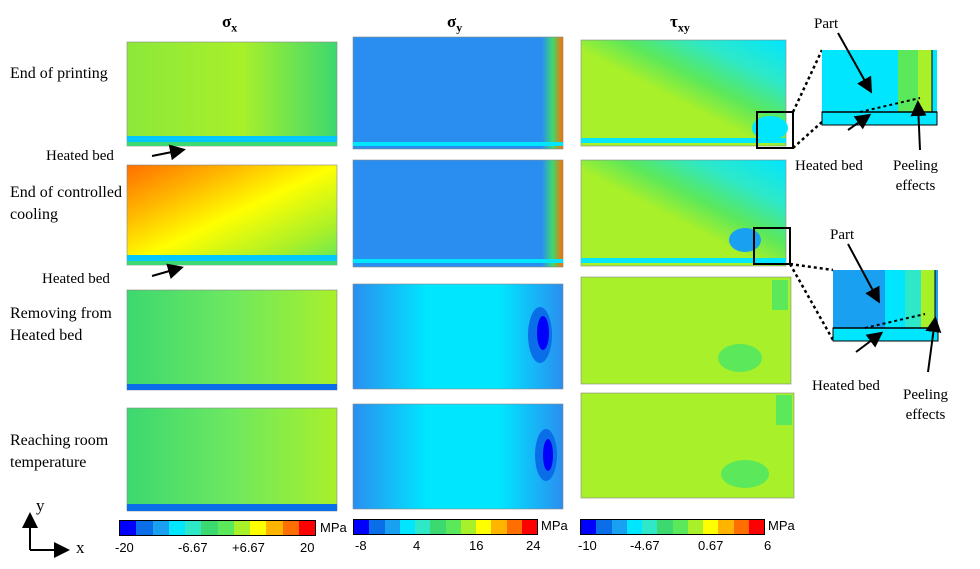  I want to click on zoom1-heated-bed-label: Heated bed, so click(829, 166).